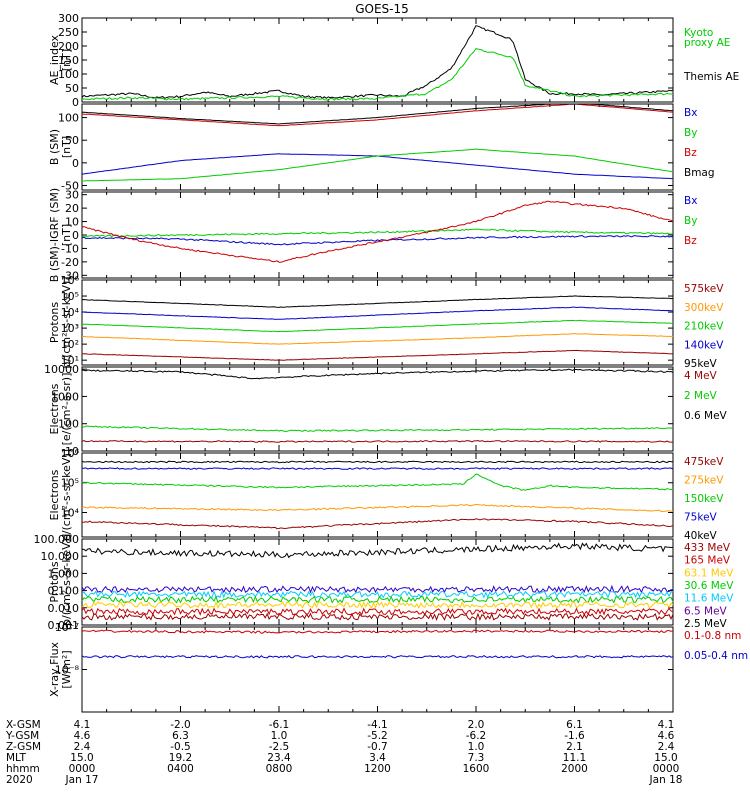  I want to click on y-tick-label: 1000, so click(65, 396).